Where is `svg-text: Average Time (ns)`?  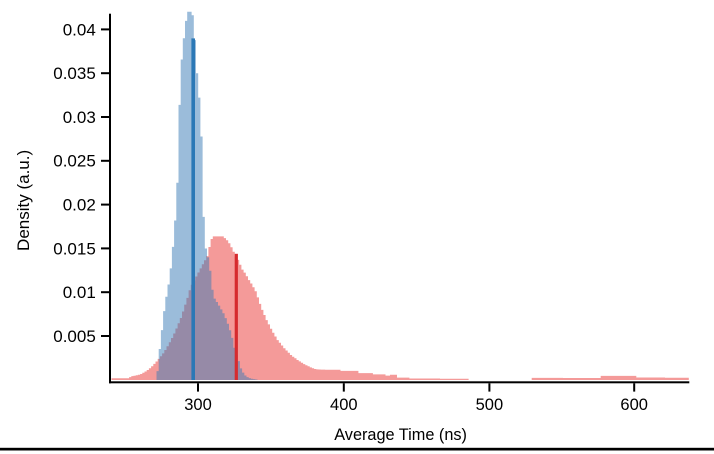 svg-text: Average Time (ns) is located at coordinates (400, 435).